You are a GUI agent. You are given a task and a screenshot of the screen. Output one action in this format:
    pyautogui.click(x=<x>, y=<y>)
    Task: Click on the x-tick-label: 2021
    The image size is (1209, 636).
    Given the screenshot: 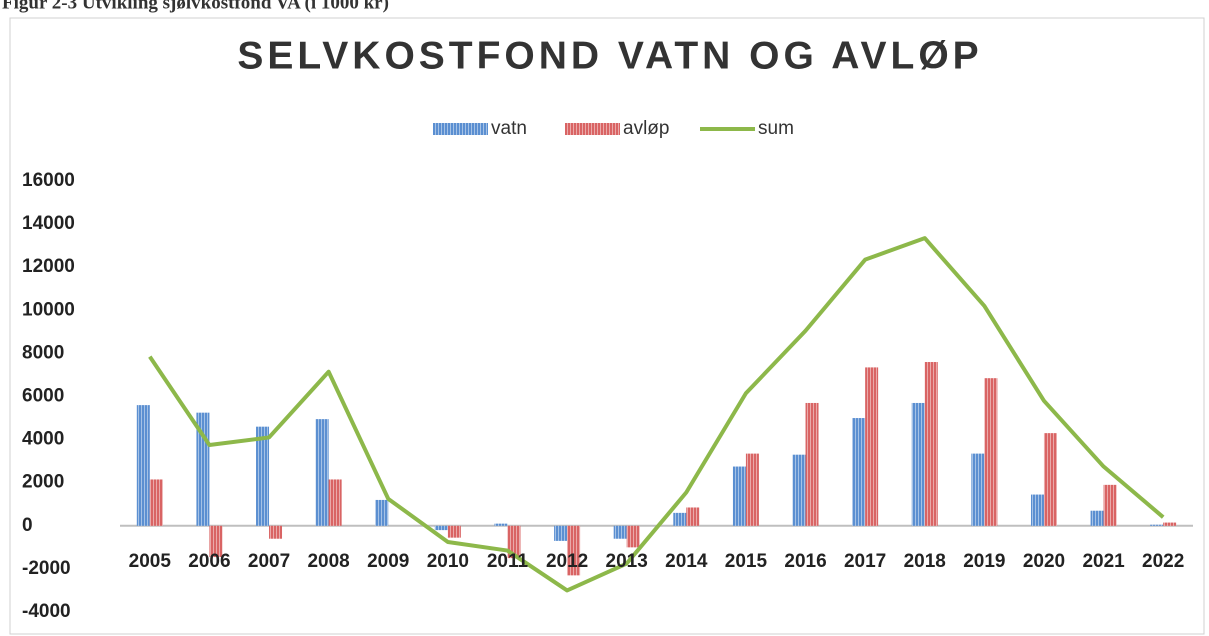 What is the action you would take?
    pyautogui.click(x=1103, y=561)
    